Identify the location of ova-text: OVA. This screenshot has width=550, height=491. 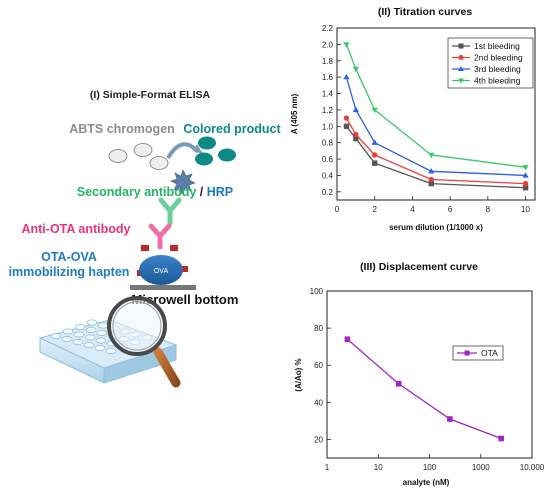
(161, 271).